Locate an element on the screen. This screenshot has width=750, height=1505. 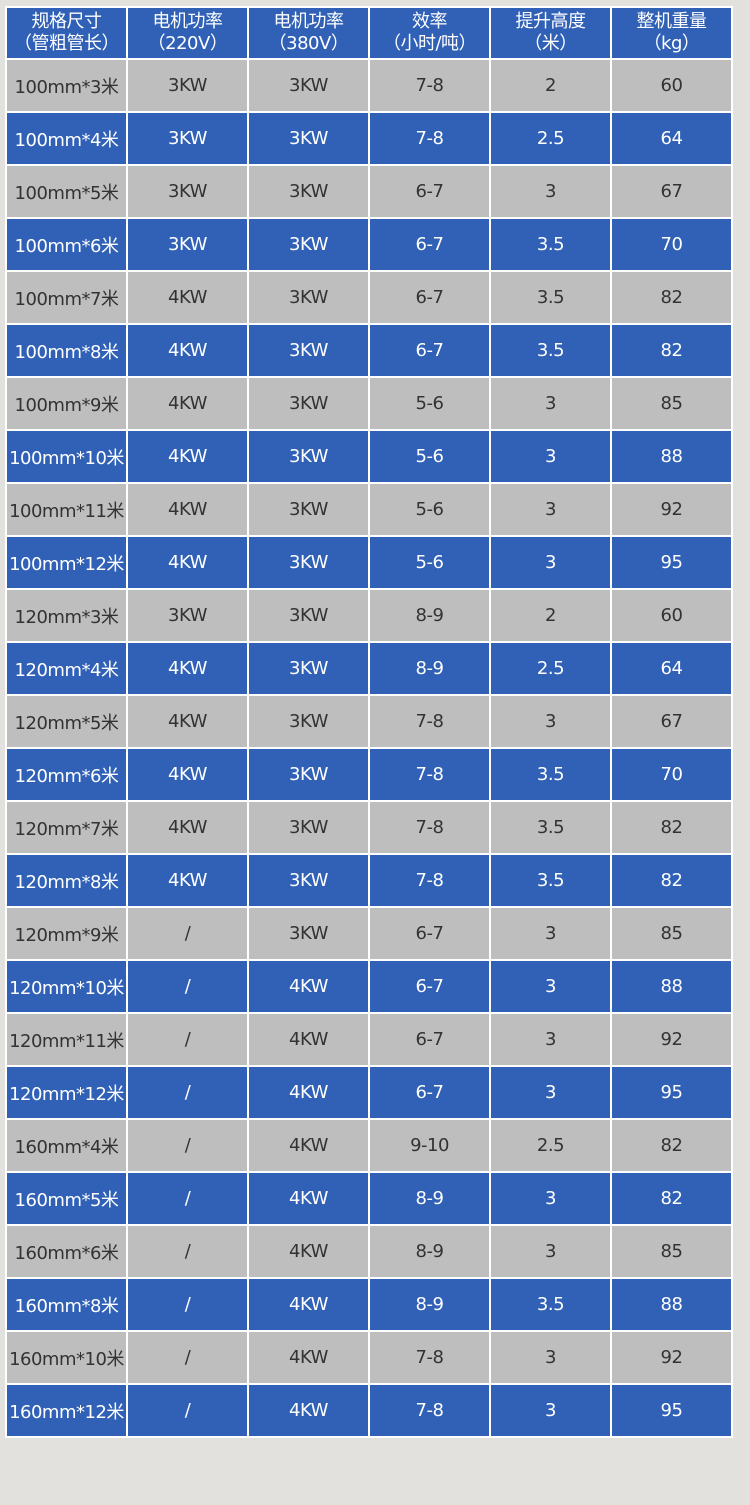
cell-efficiency: 5-6 is located at coordinates (429, 509).